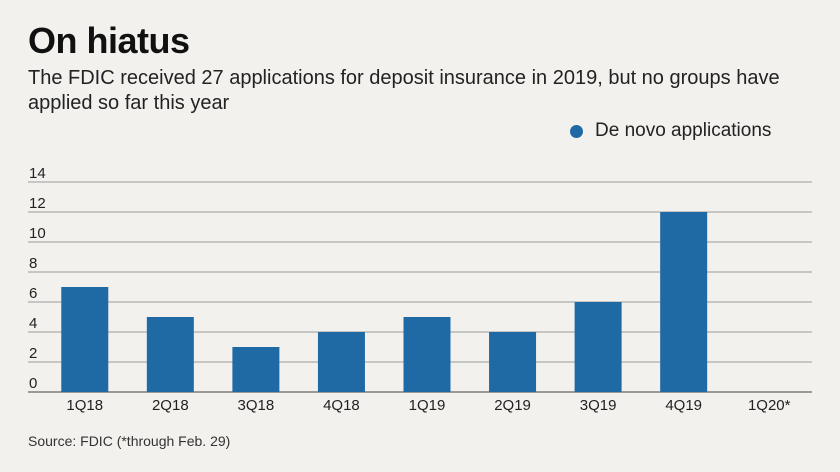 This screenshot has height=472, width=840. What do you see at coordinates (33, 353) in the screenshot?
I see `y-tick-label: 2` at bounding box center [33, 353].